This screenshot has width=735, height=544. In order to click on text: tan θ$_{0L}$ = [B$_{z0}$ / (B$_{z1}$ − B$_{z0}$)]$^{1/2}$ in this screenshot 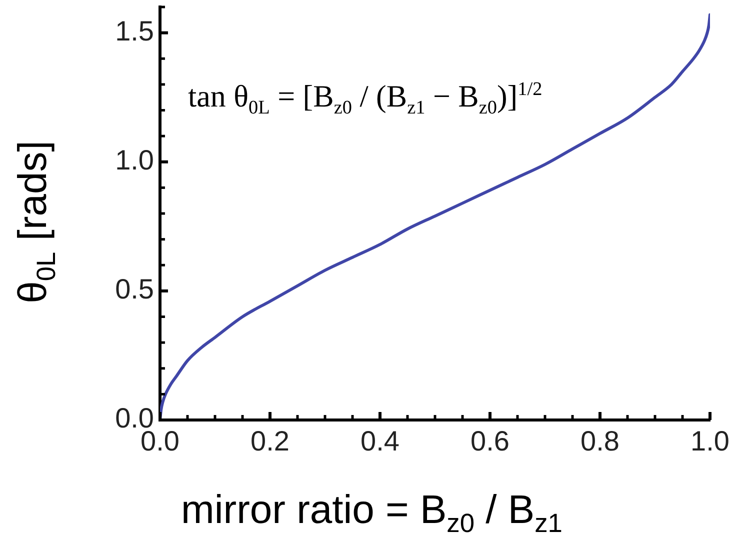, I will do `click(365, 98)`.